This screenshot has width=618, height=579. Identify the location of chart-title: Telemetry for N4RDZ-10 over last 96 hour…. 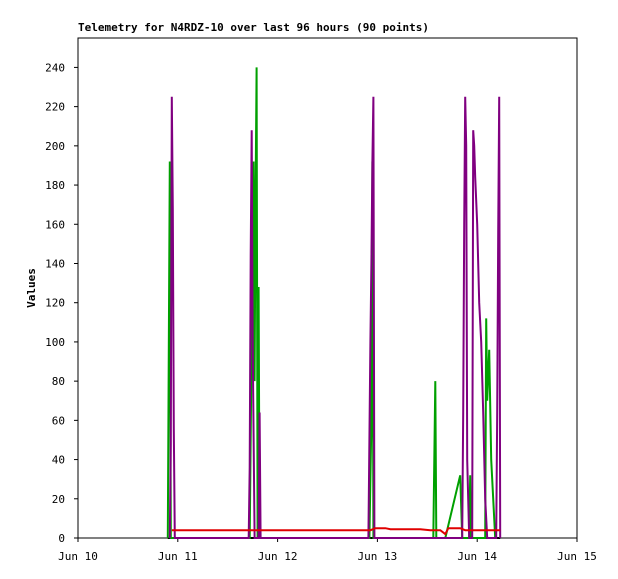
(253, 27).